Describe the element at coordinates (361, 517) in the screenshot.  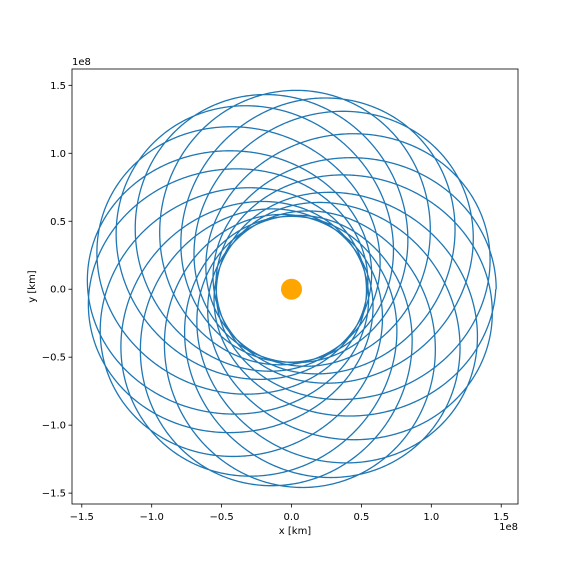
I see `x-tick-label: 0.5` at that location.